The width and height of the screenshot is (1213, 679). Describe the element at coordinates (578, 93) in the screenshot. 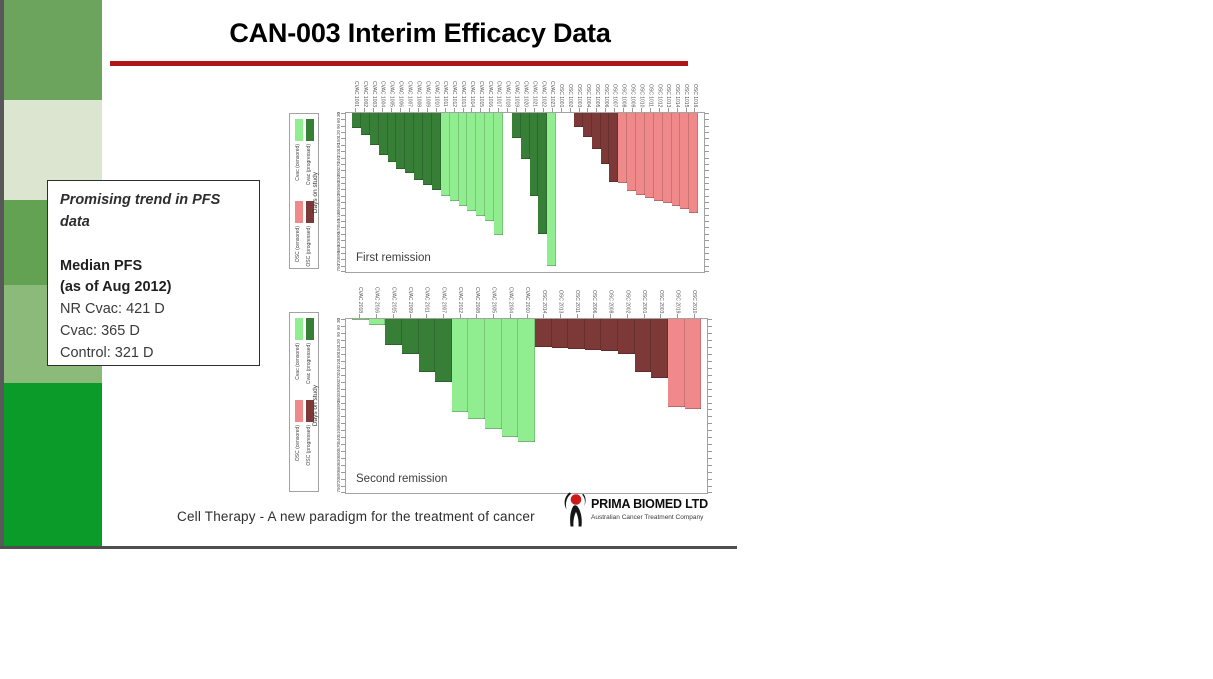

I see `x-tick: OSC 1003` at that location.